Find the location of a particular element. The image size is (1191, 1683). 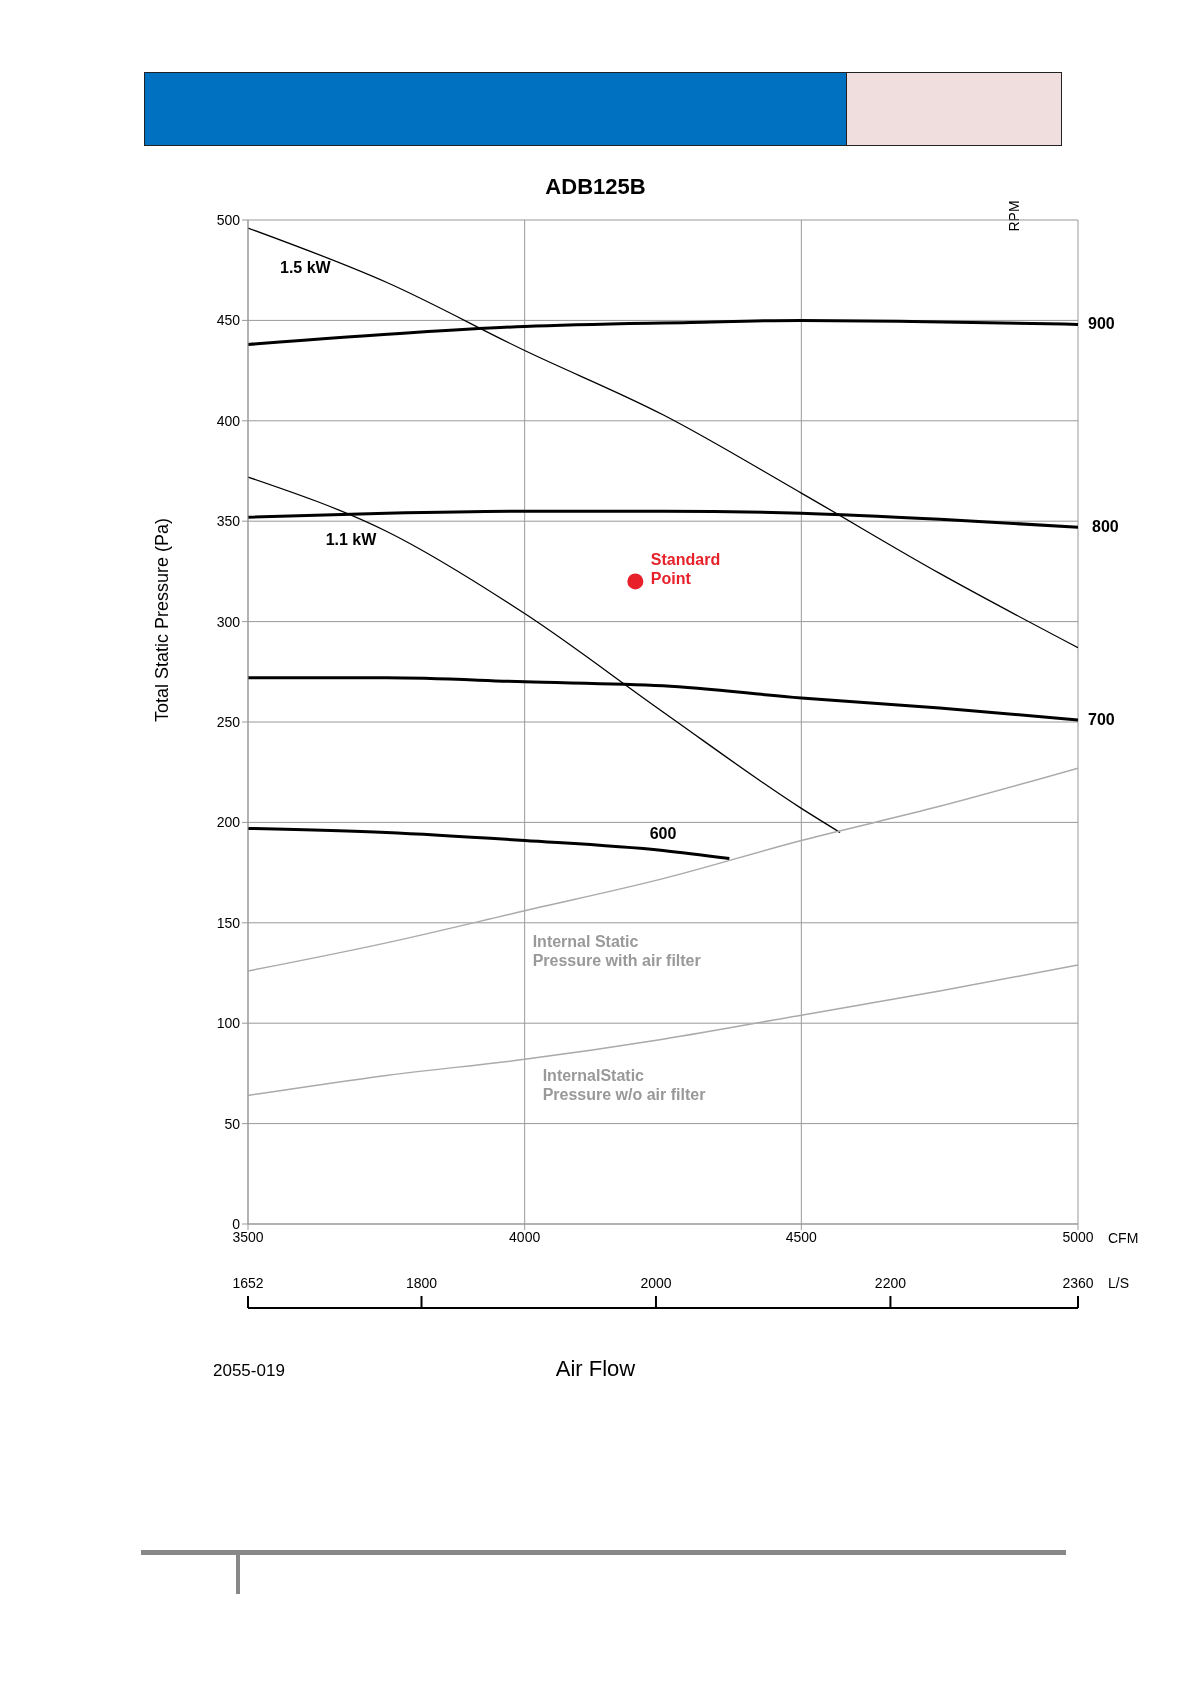

series-label: Internal Static Pressure with air filter is located at coordinates (616, 950).